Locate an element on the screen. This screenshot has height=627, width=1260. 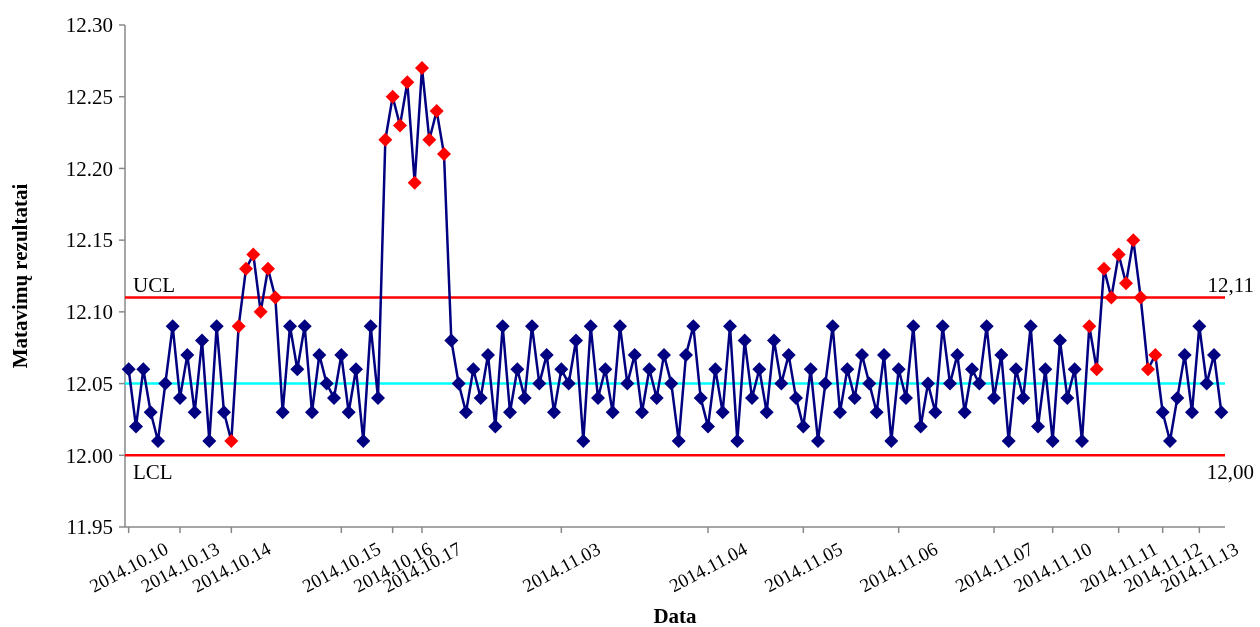
annotation: 12,00 is located at coordinates (1230, 472).